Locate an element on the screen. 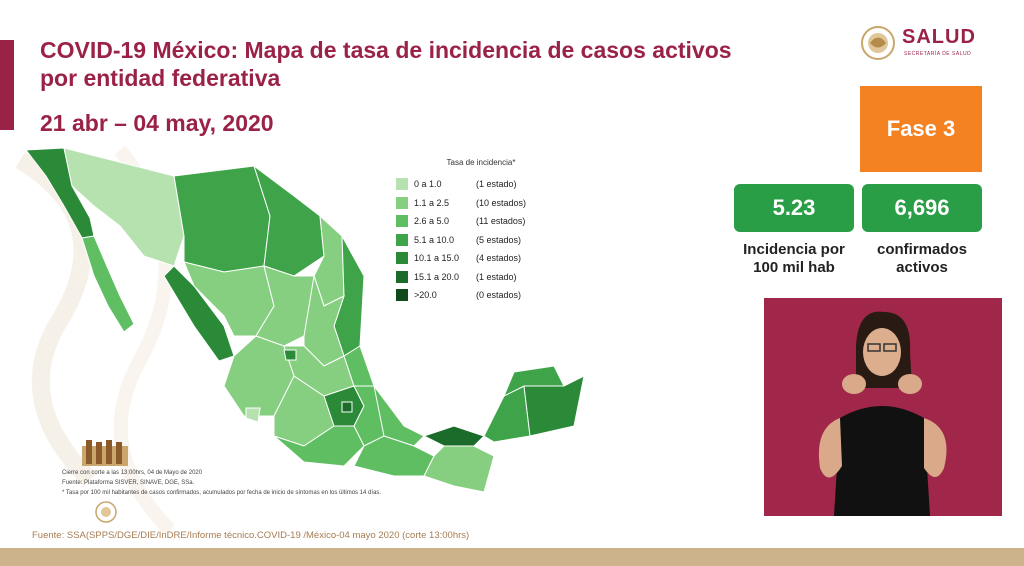 The height and width of the screenshot is (566, 1024). legend-title: Tasa de incidencia* is located at coordinates (481, 162).